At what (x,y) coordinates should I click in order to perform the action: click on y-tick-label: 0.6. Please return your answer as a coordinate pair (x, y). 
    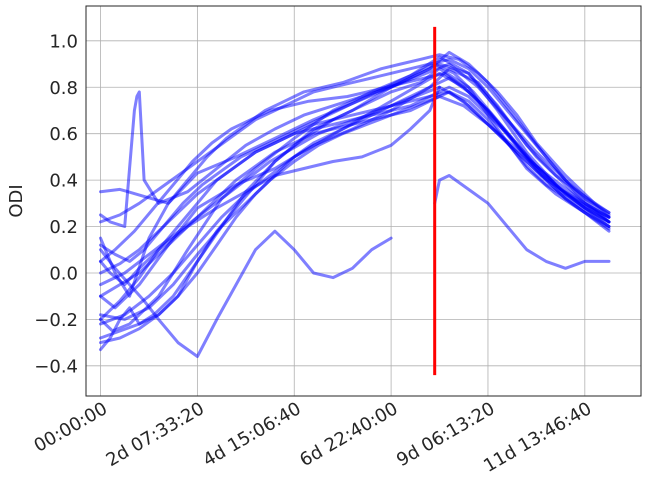
    Looking at the image, I should click on (63, 134).